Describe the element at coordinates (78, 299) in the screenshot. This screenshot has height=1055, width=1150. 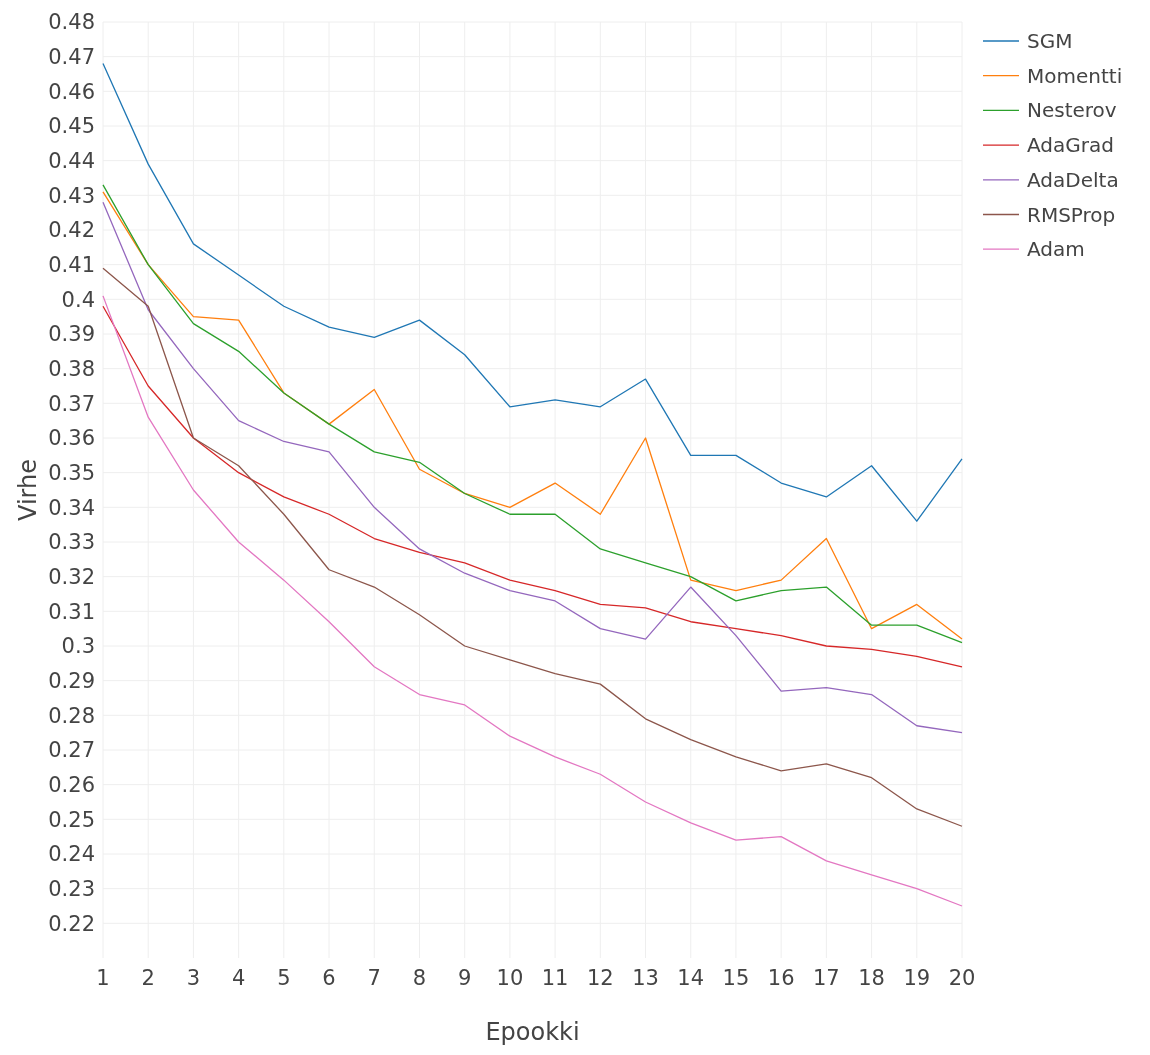
I see `y-tick-label: 0.4` at that location.